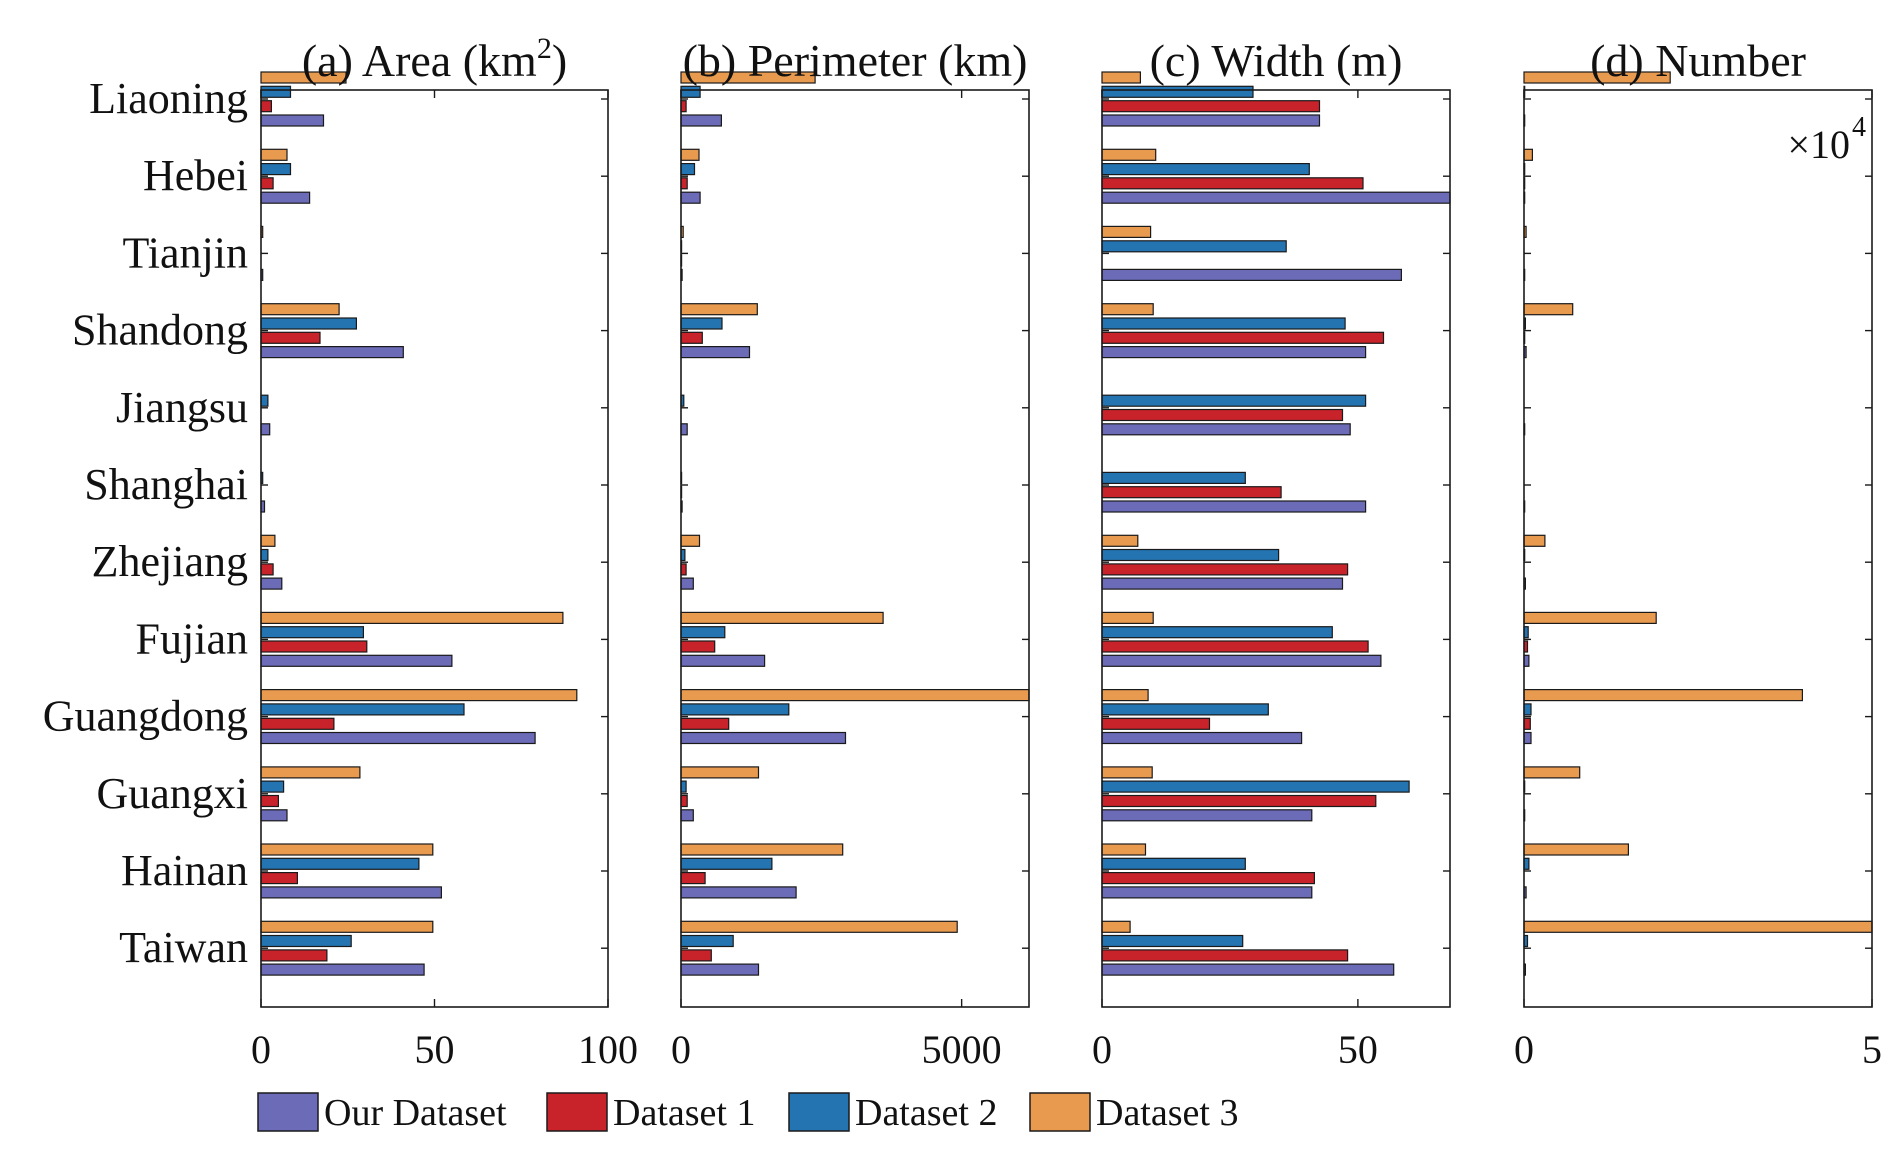 The height and width of the screenshot is (1153, 1892). What do you see at coordinates (170, 561) in the screenshot?
I see `category-label-zhejiang: Zhejiang` at bounding box center [170, 561].